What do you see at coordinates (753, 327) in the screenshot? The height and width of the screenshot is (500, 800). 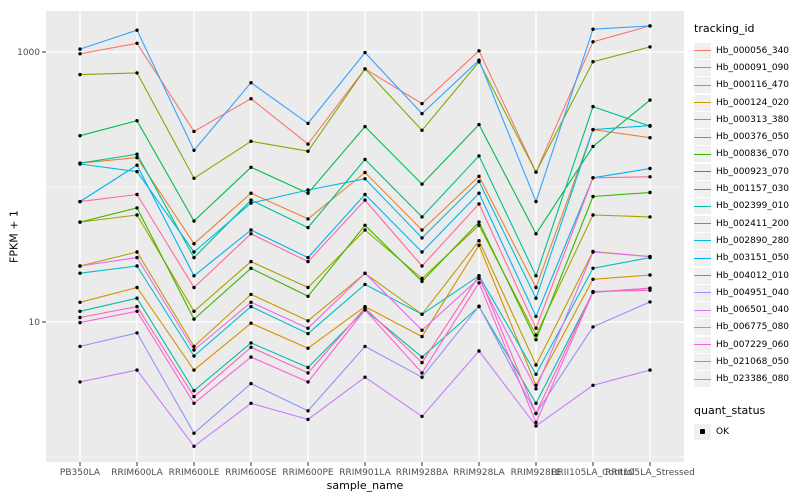 I see `legend-item-label: Hb_006775_080` at bounding box center [753, 327].